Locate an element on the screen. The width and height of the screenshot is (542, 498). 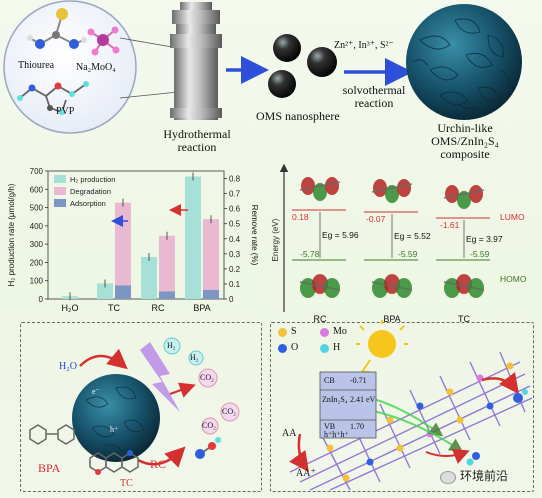
y2-axis-label: Remove rate (%) is located at coordinates (254, 235).